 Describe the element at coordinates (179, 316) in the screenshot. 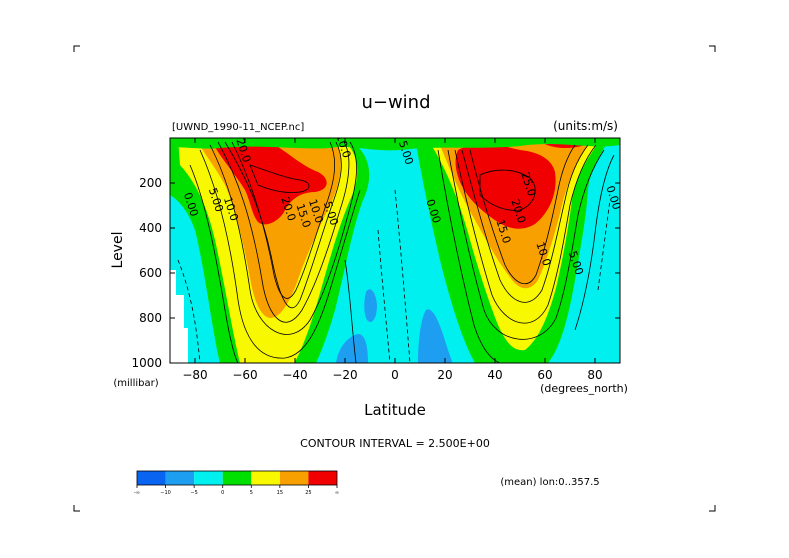

I see `missing-data-region` at that location.